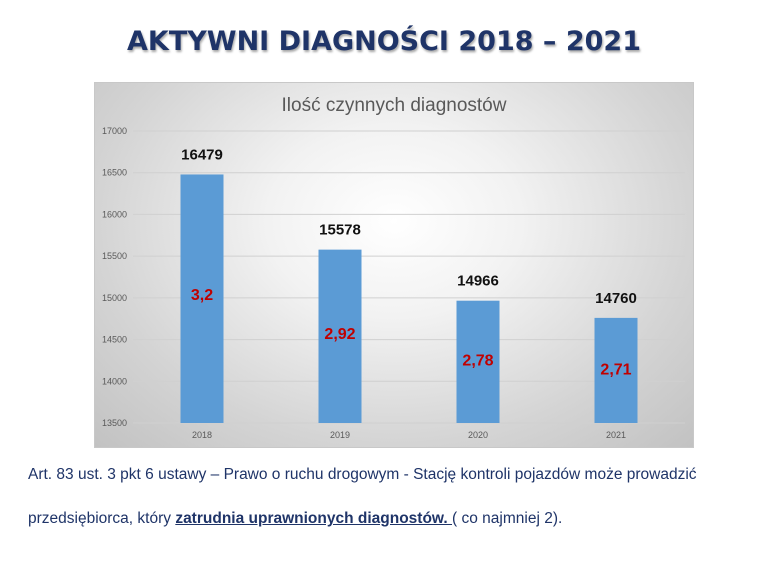 Image resolution: width=768 pixels, height=576 pixels. Describe the element at coordinates (616, 298) in the screenshot. I see `data-label: 14760` at that location.